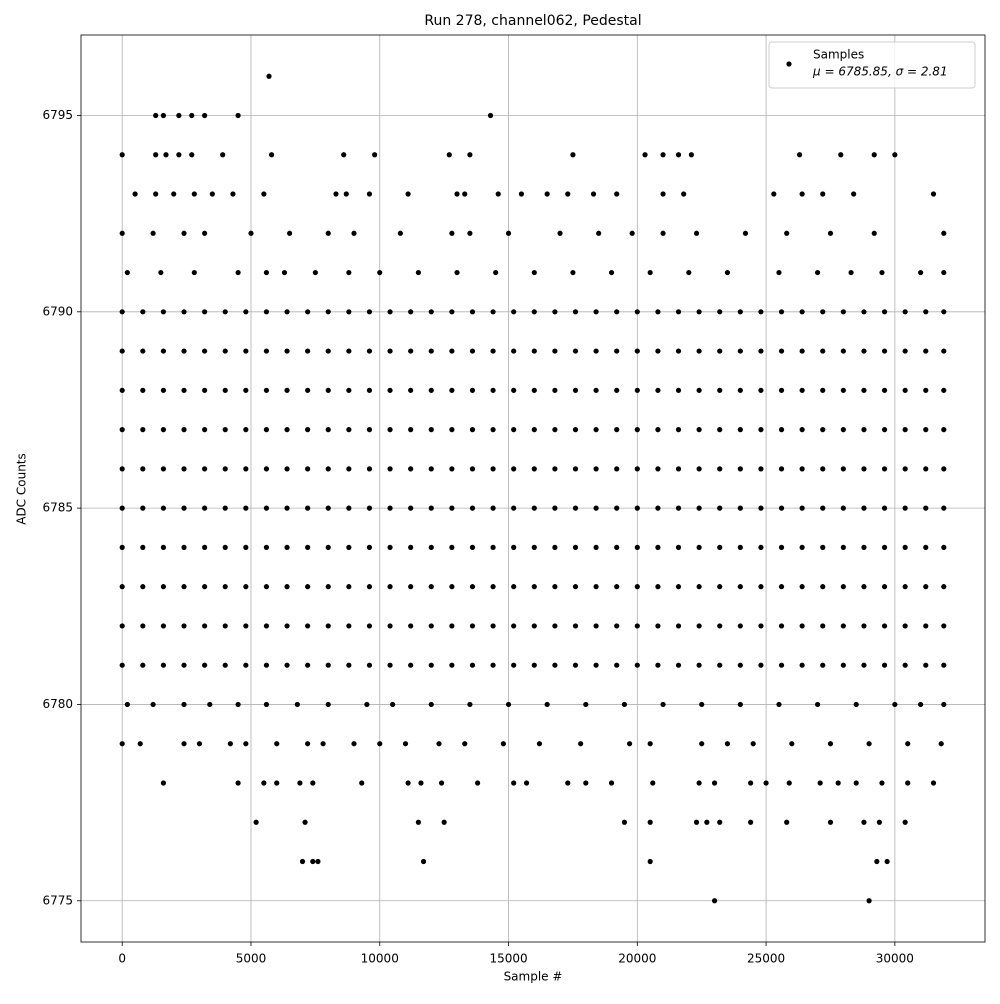  I want to click on x-axis-label: Sample #, so click(533, 977).